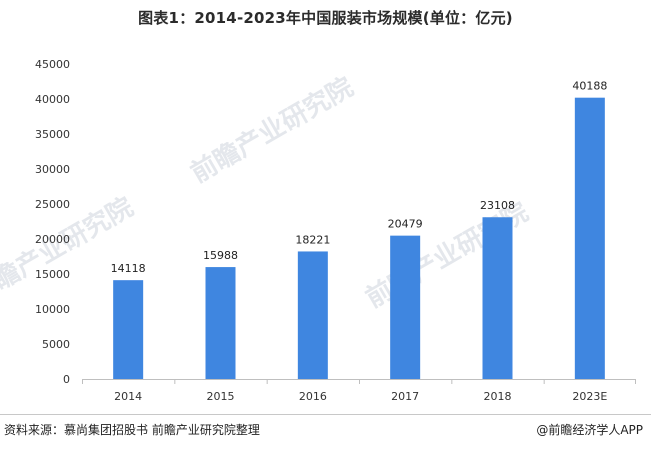 The image size is (651, 449). Describe the element at coordinates (497, 298) in the screenshot. I see `bar-2018` at that location.